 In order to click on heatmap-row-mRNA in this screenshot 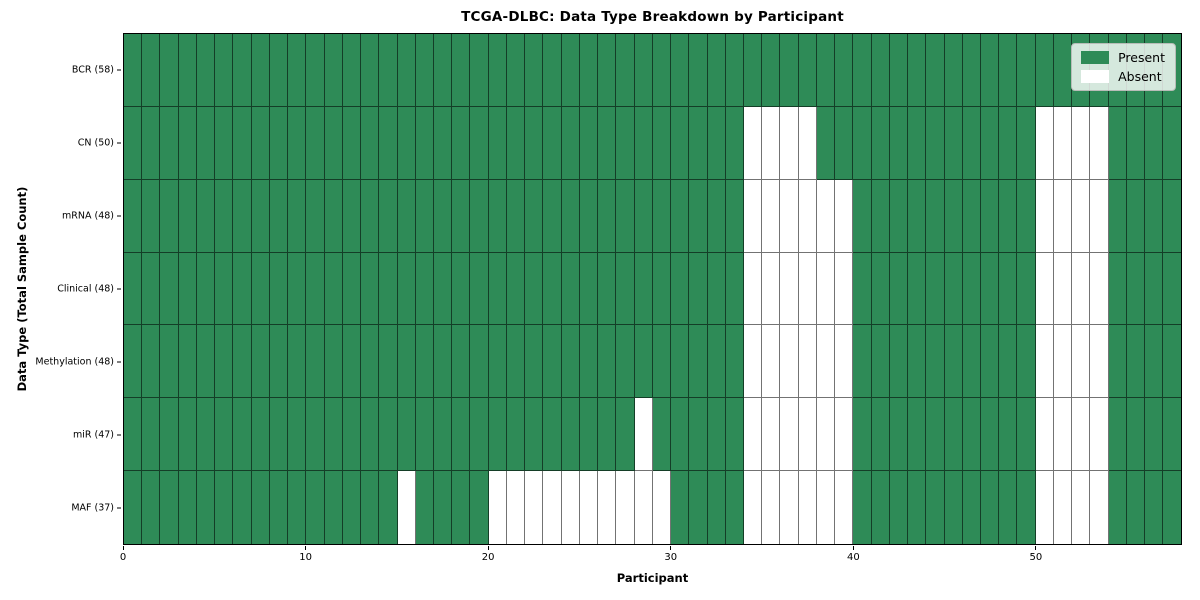, I will do `click(652, 216)`.